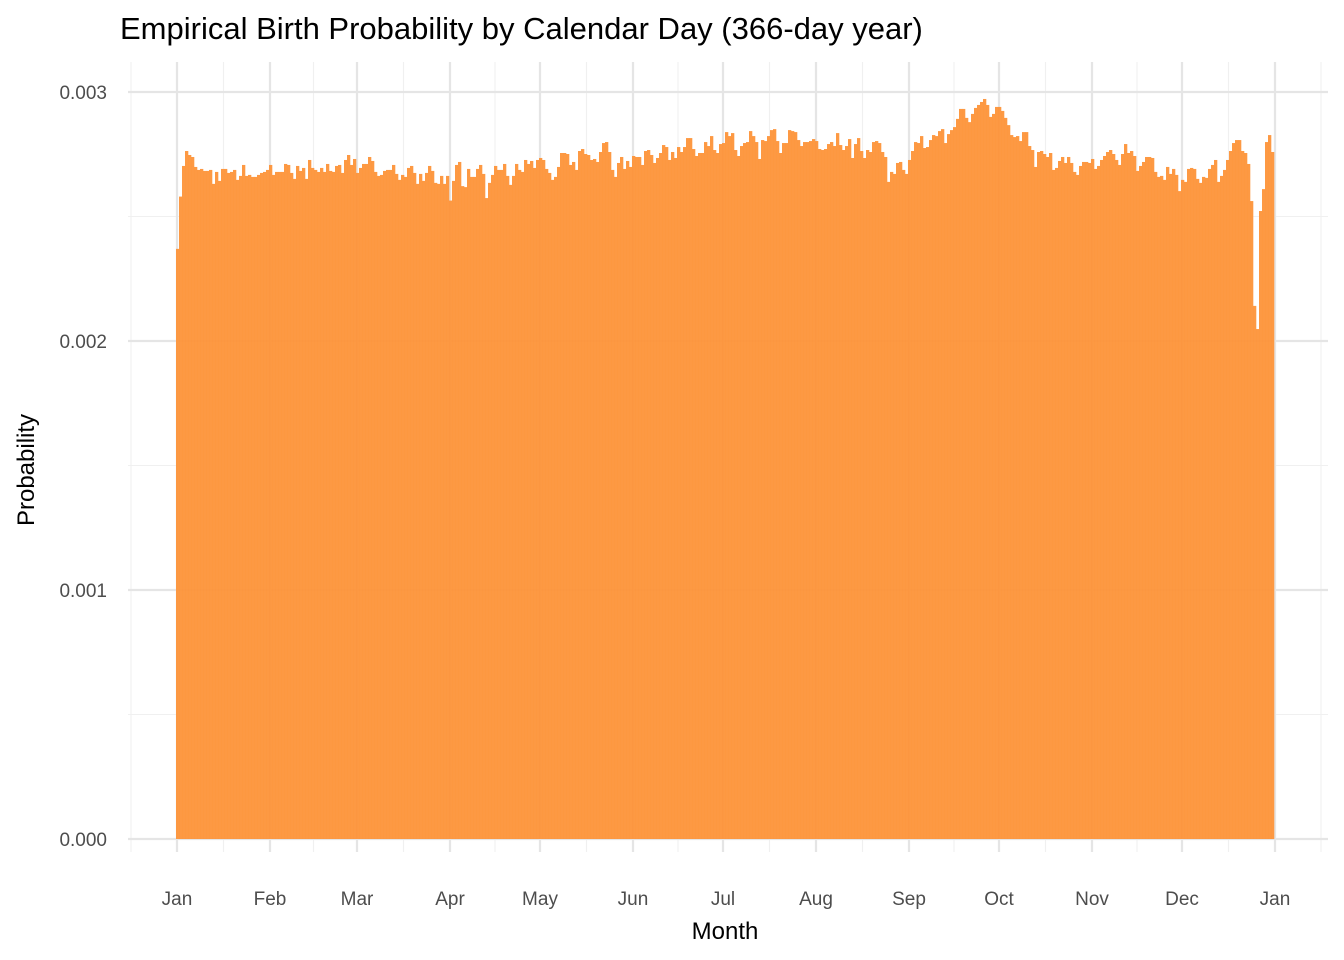 The image size is (1344, 960). I want to click on y-tick-label: 0.000, so click(83, 840).